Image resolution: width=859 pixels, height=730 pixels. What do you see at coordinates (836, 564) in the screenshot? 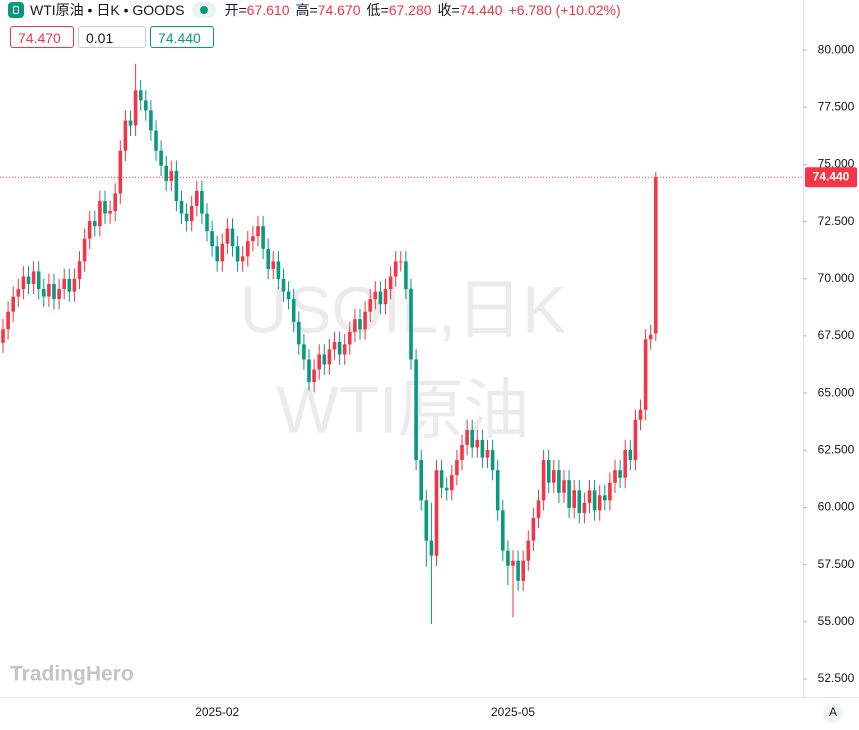
I see `y-tick-label: 57.500` at bounding box center [836, 564].